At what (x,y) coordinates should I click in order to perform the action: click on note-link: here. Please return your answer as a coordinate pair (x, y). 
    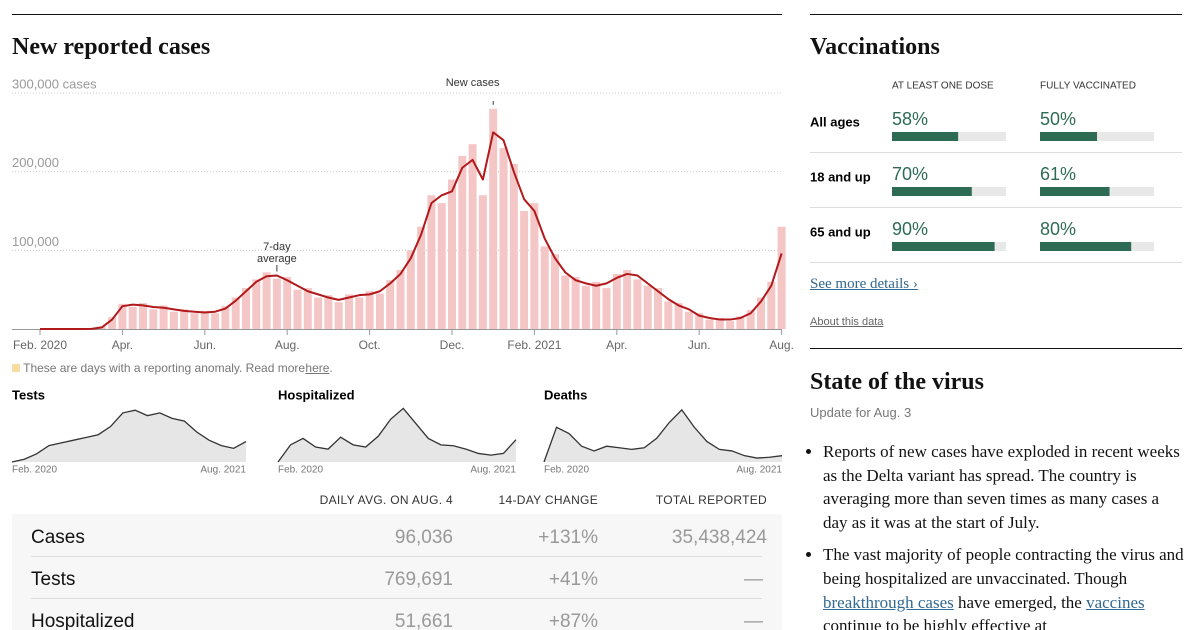
    Looking at the image, I should click on (317, 368).